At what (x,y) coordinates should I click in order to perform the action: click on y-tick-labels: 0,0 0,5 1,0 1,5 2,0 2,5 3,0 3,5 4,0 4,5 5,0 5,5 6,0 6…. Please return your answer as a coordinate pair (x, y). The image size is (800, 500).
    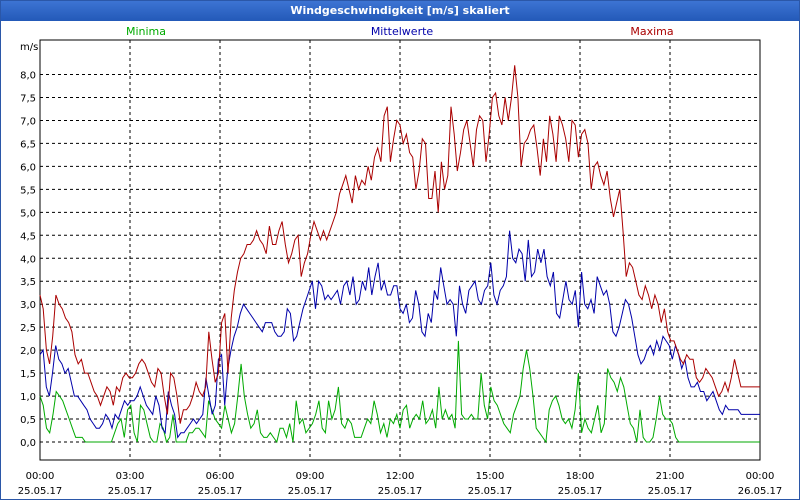
    Looking at the image, I should click on (28, 260).